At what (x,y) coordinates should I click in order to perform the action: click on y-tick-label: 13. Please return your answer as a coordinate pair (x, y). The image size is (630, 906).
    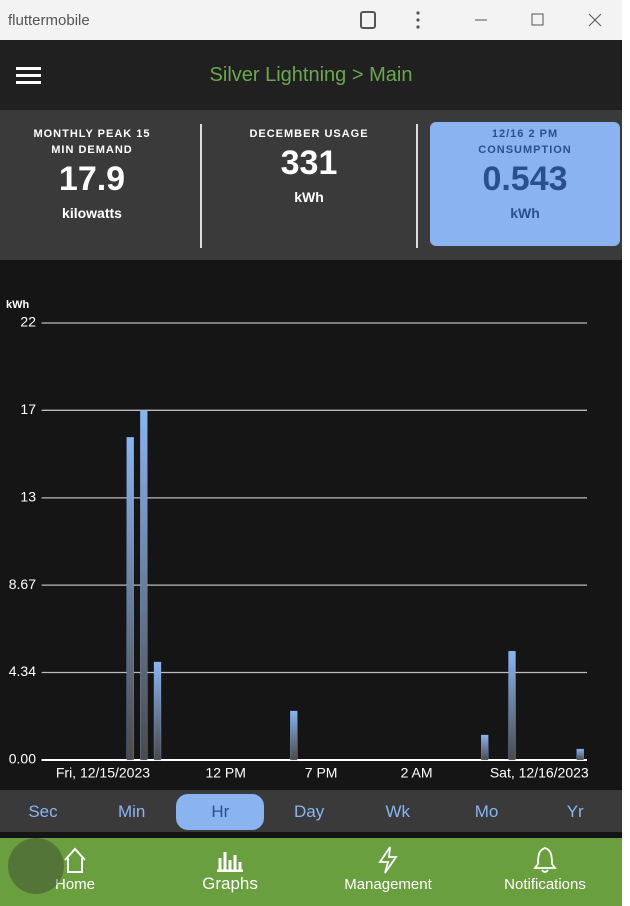
    Looking at the image, I should click on (28, 497).